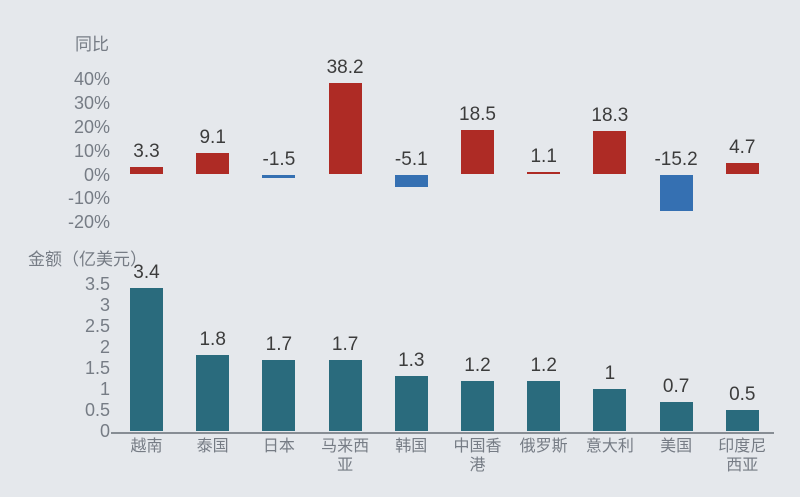  I want to click on ytick-label: 40%, so click(91, 79).